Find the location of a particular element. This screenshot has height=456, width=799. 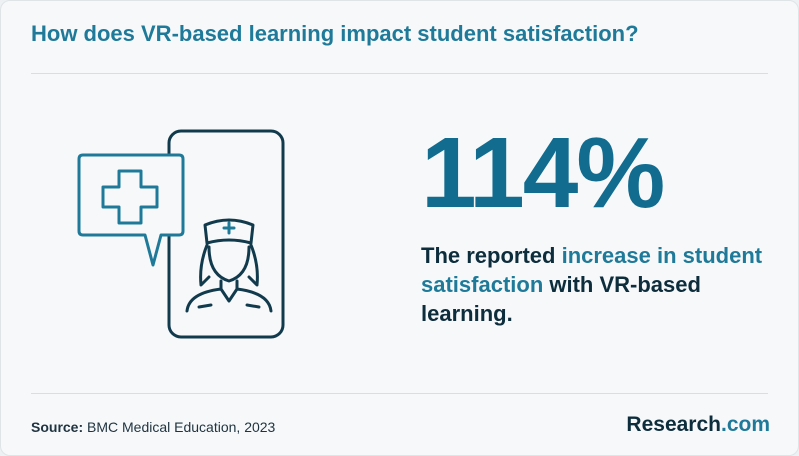

bottom-divider is located at coordinates (399, 393).